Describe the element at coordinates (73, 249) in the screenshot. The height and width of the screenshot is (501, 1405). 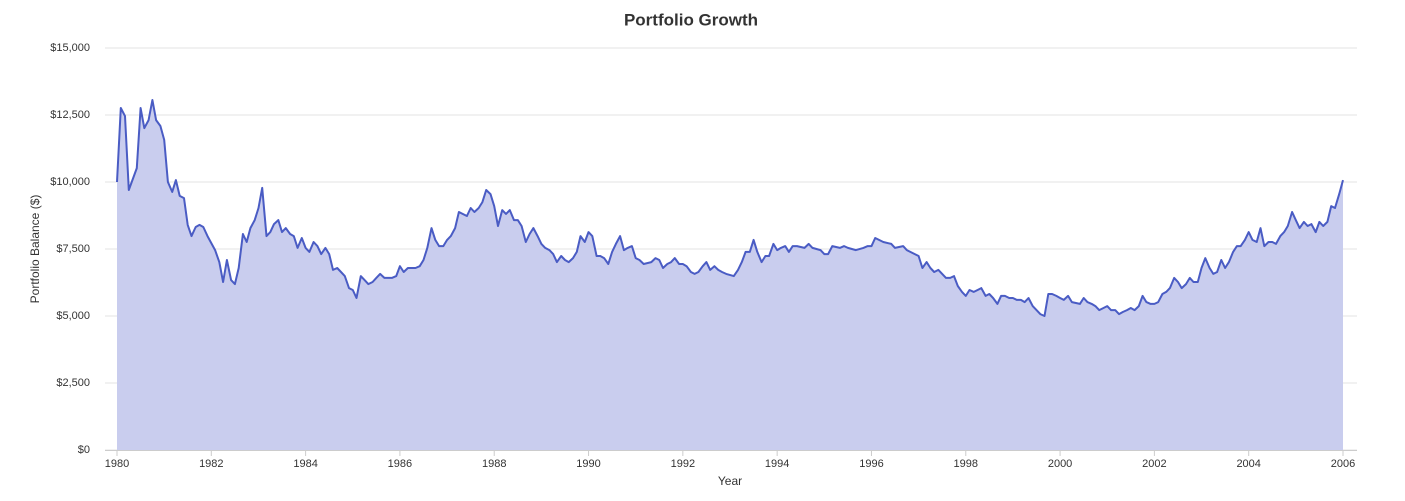
I see `y-tick-label: $7,500` at that location.